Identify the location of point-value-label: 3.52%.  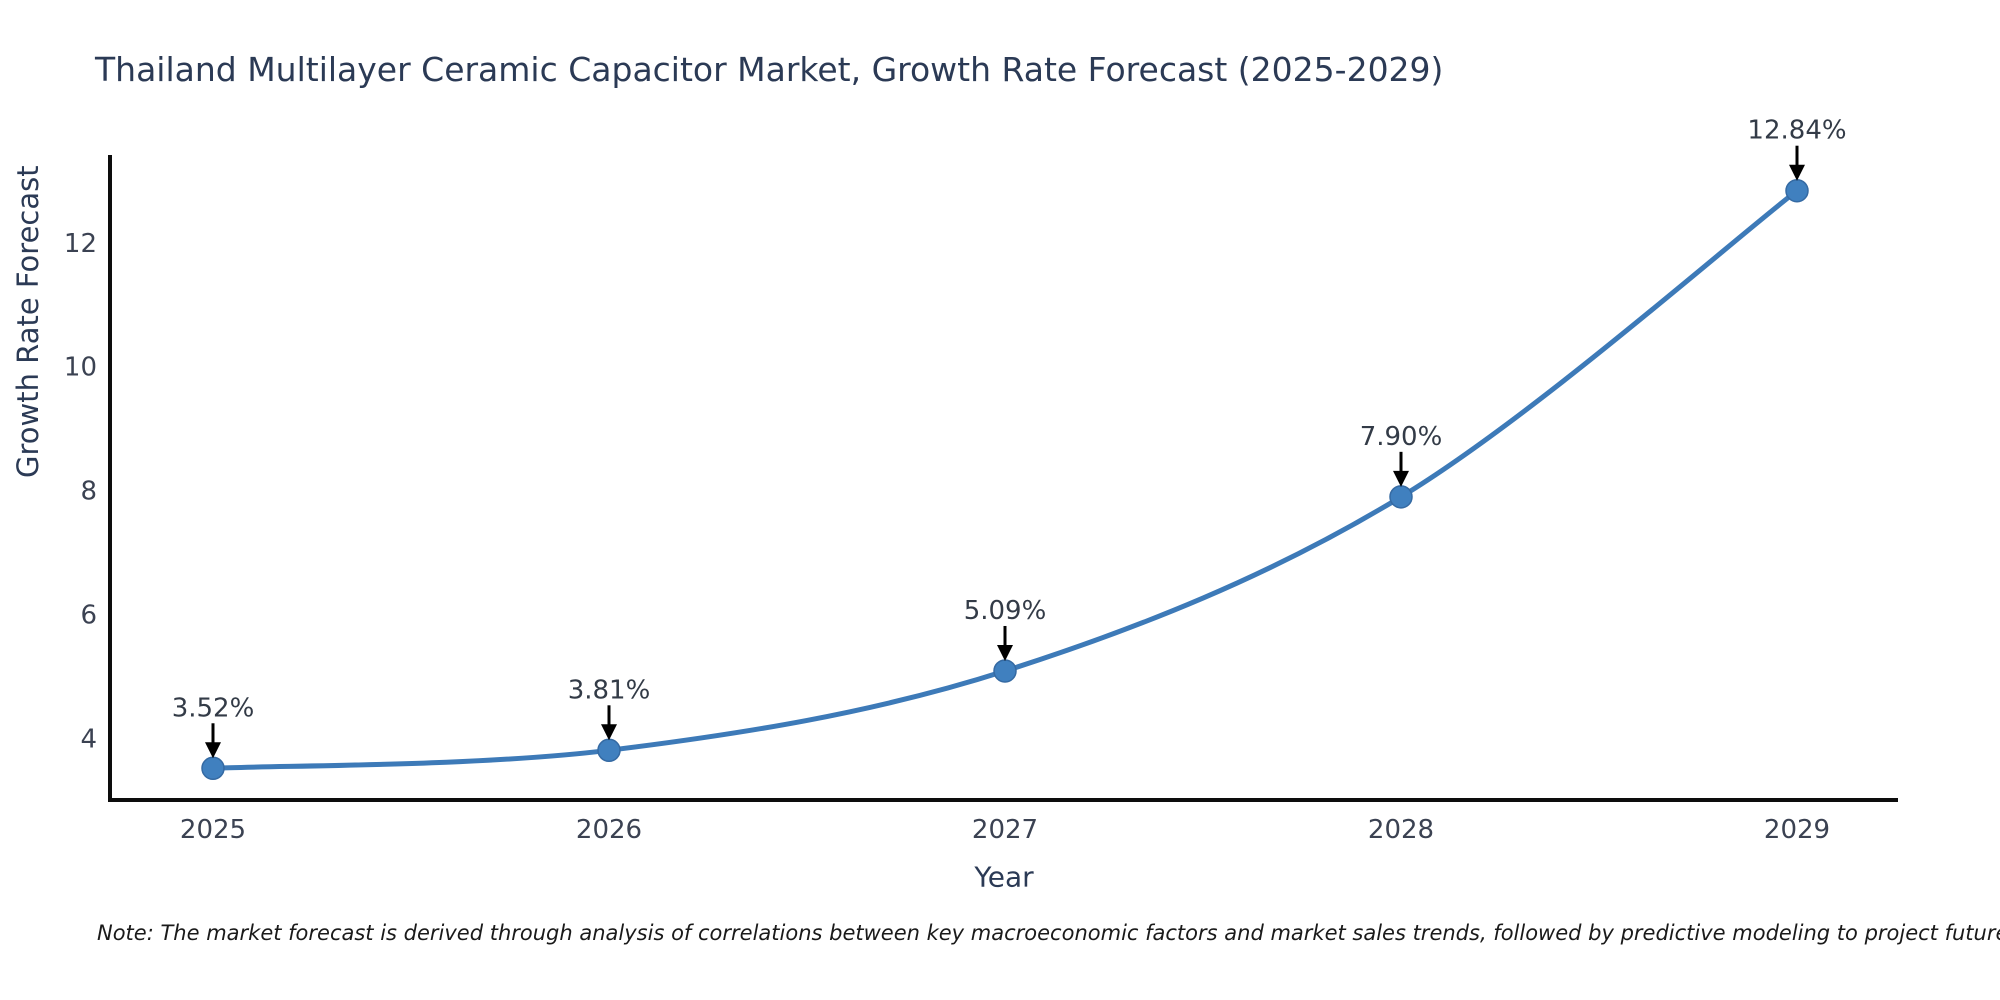
(213, 708).